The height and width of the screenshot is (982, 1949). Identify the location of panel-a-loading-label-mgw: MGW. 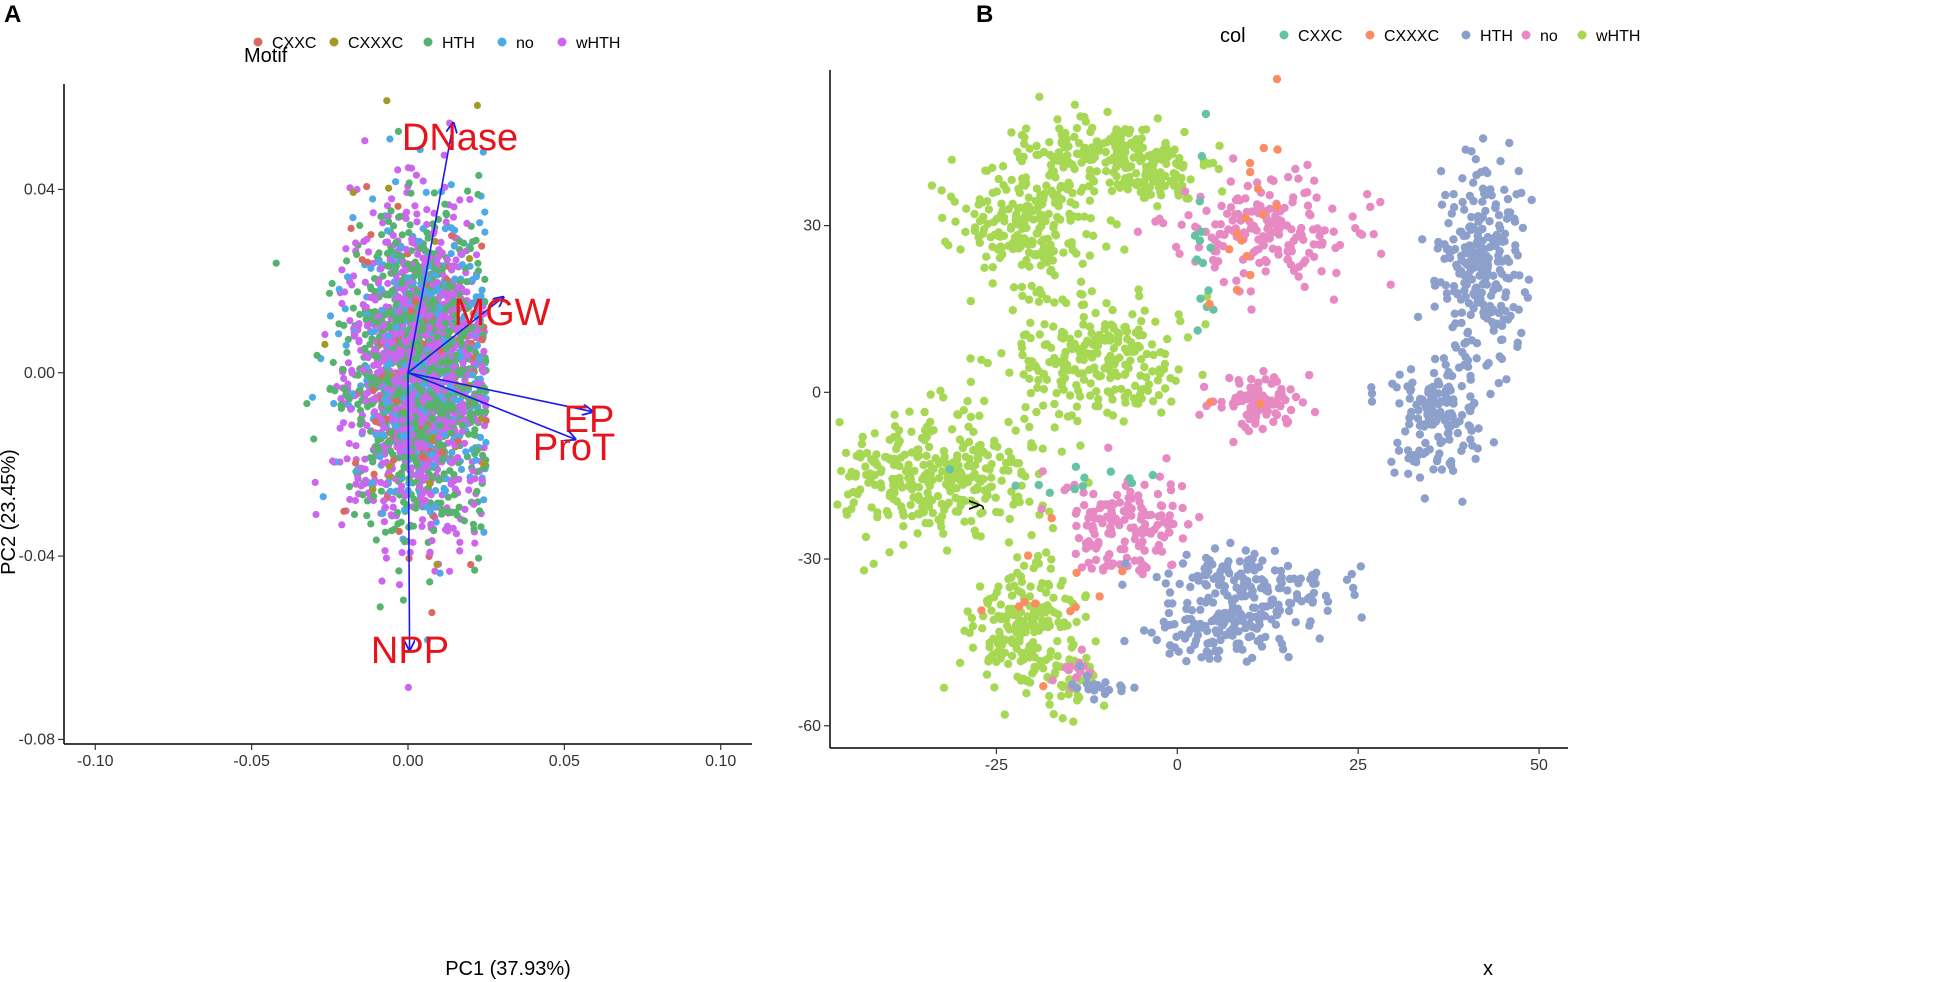
(501, 313).